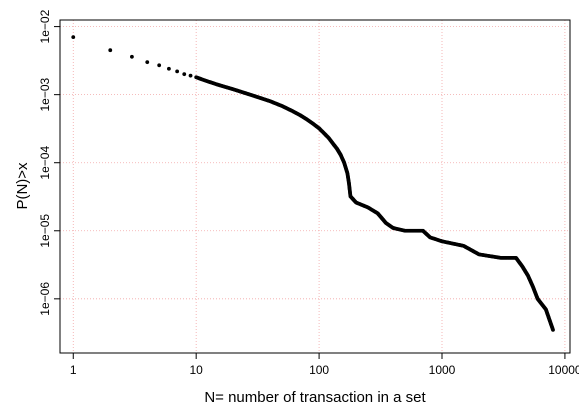 The height and width of the screenshot is (410, 579). What do you see at coordinates (73, 370) in the screenshot?
I see `x-tick-label: 1` at bounding box center [73, 370].